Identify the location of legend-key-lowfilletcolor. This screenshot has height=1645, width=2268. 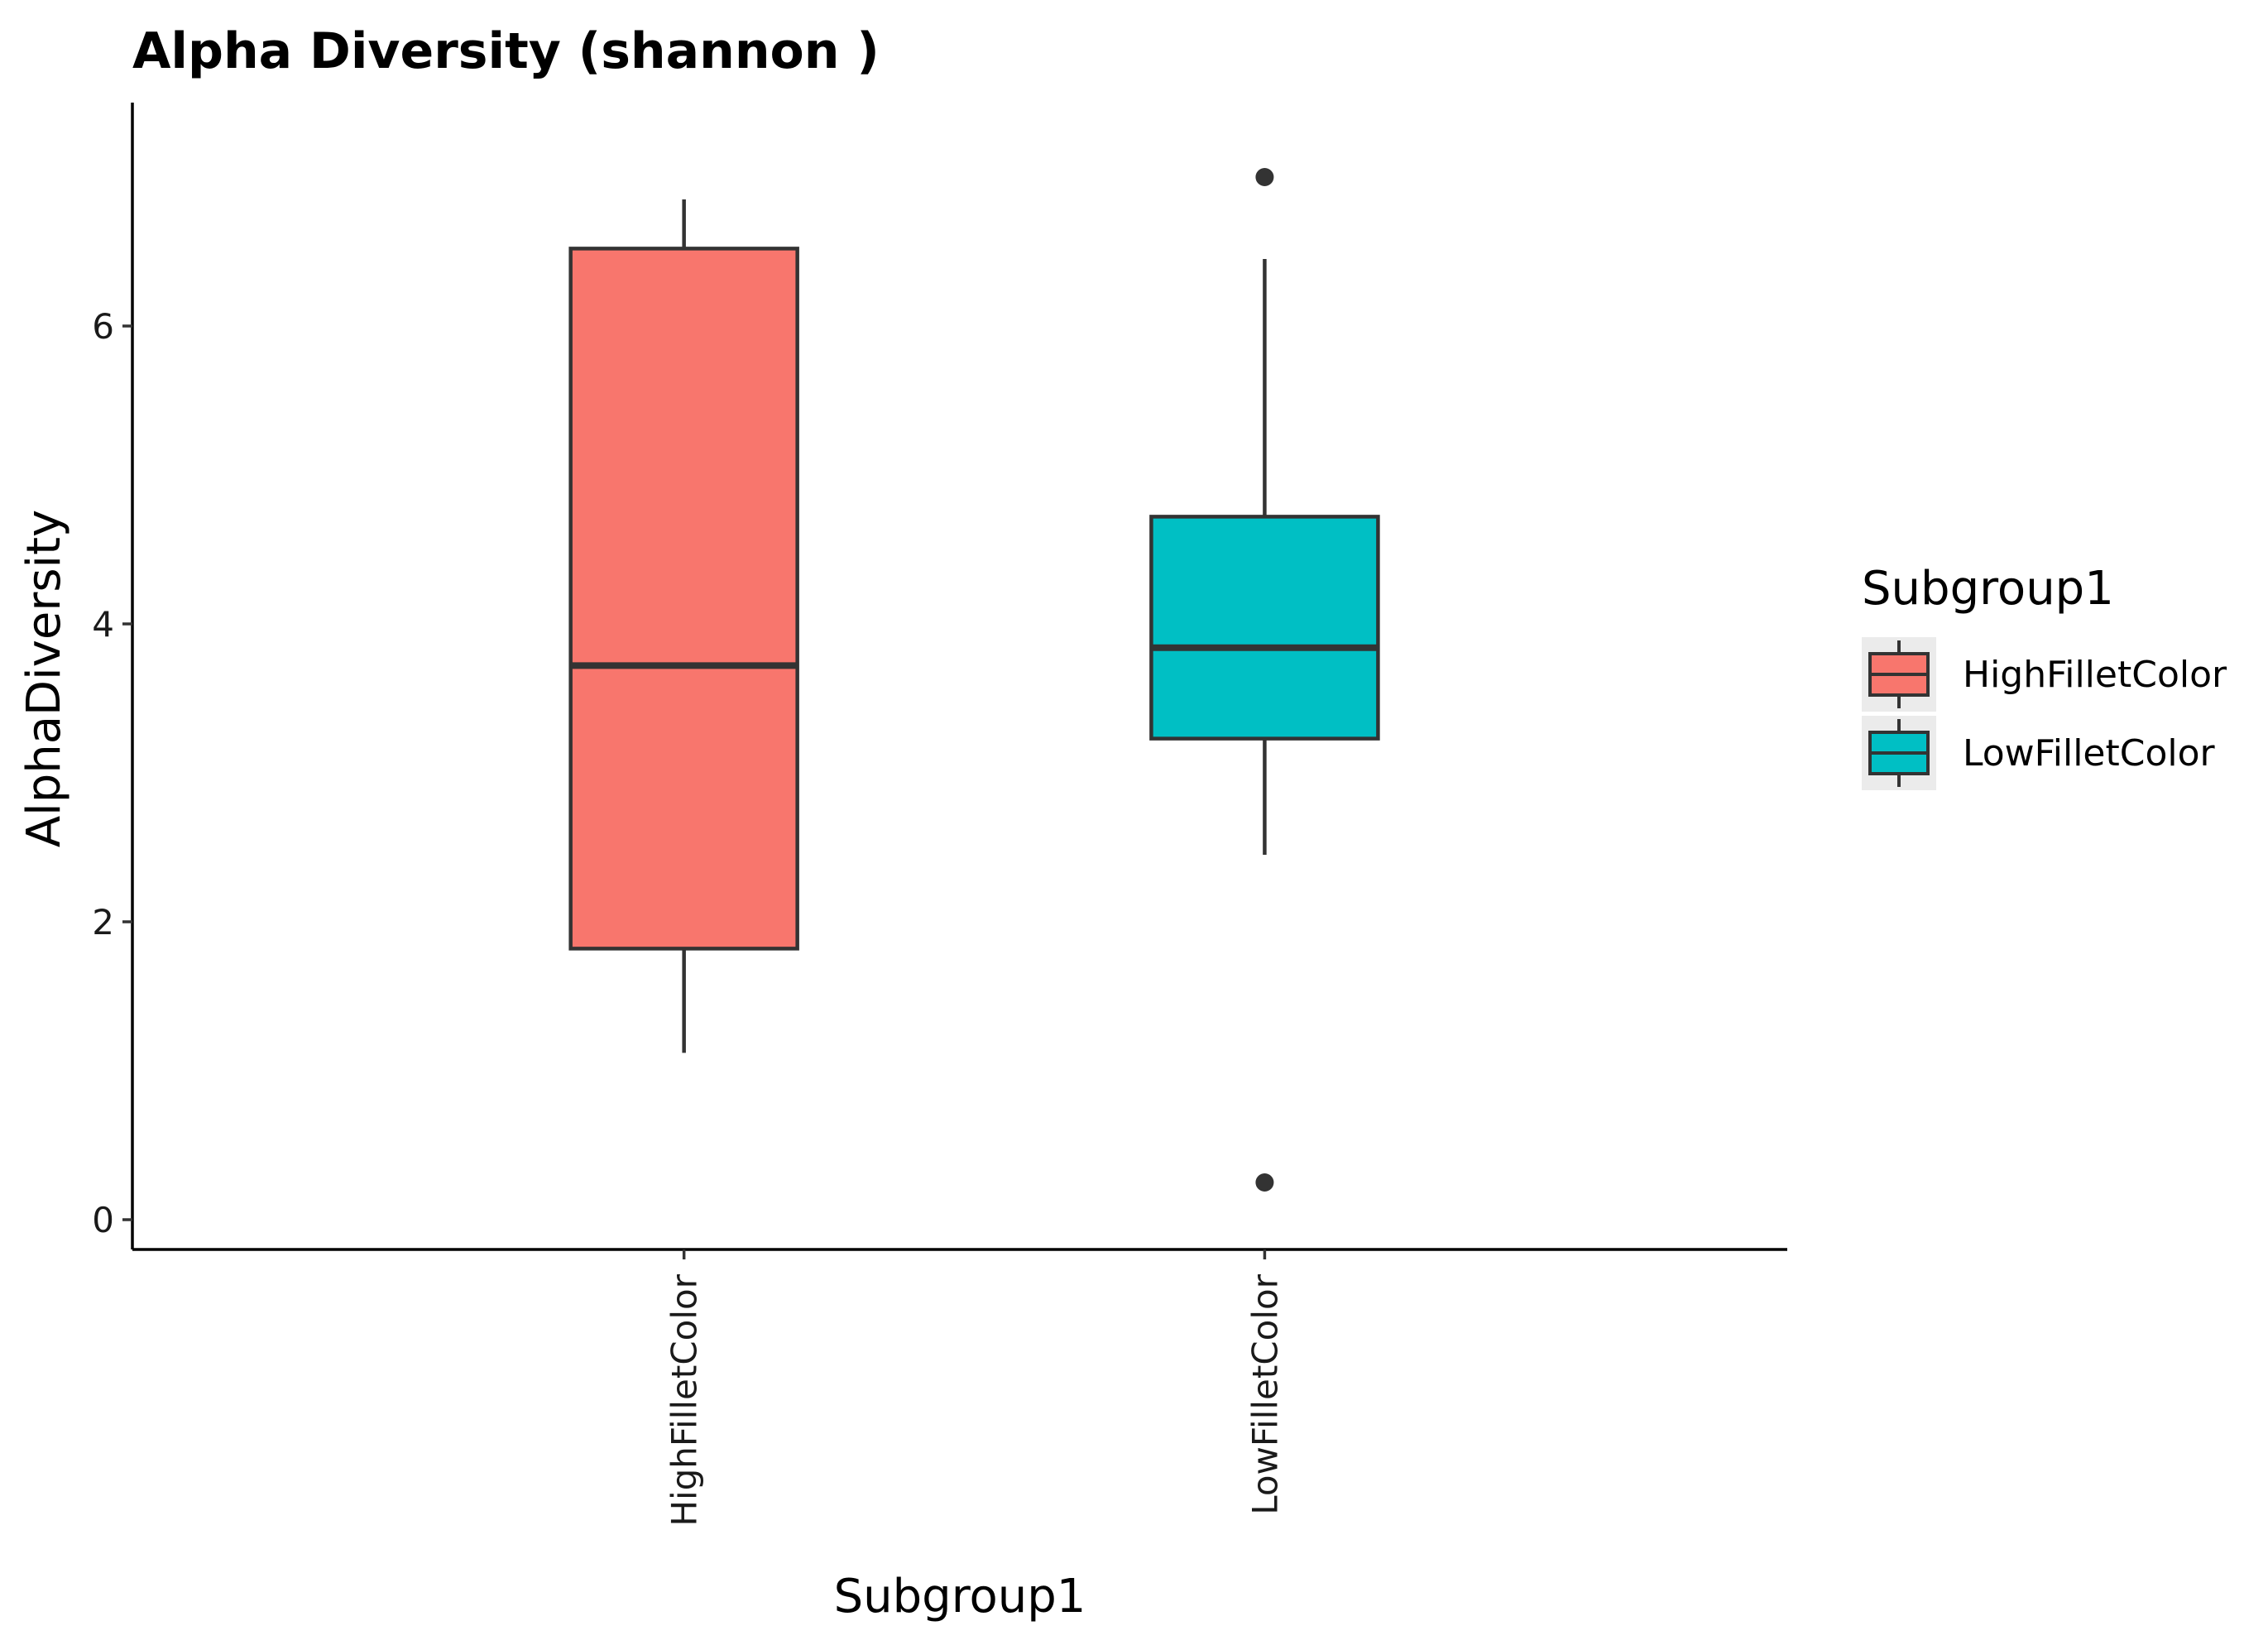
(1899, 753).